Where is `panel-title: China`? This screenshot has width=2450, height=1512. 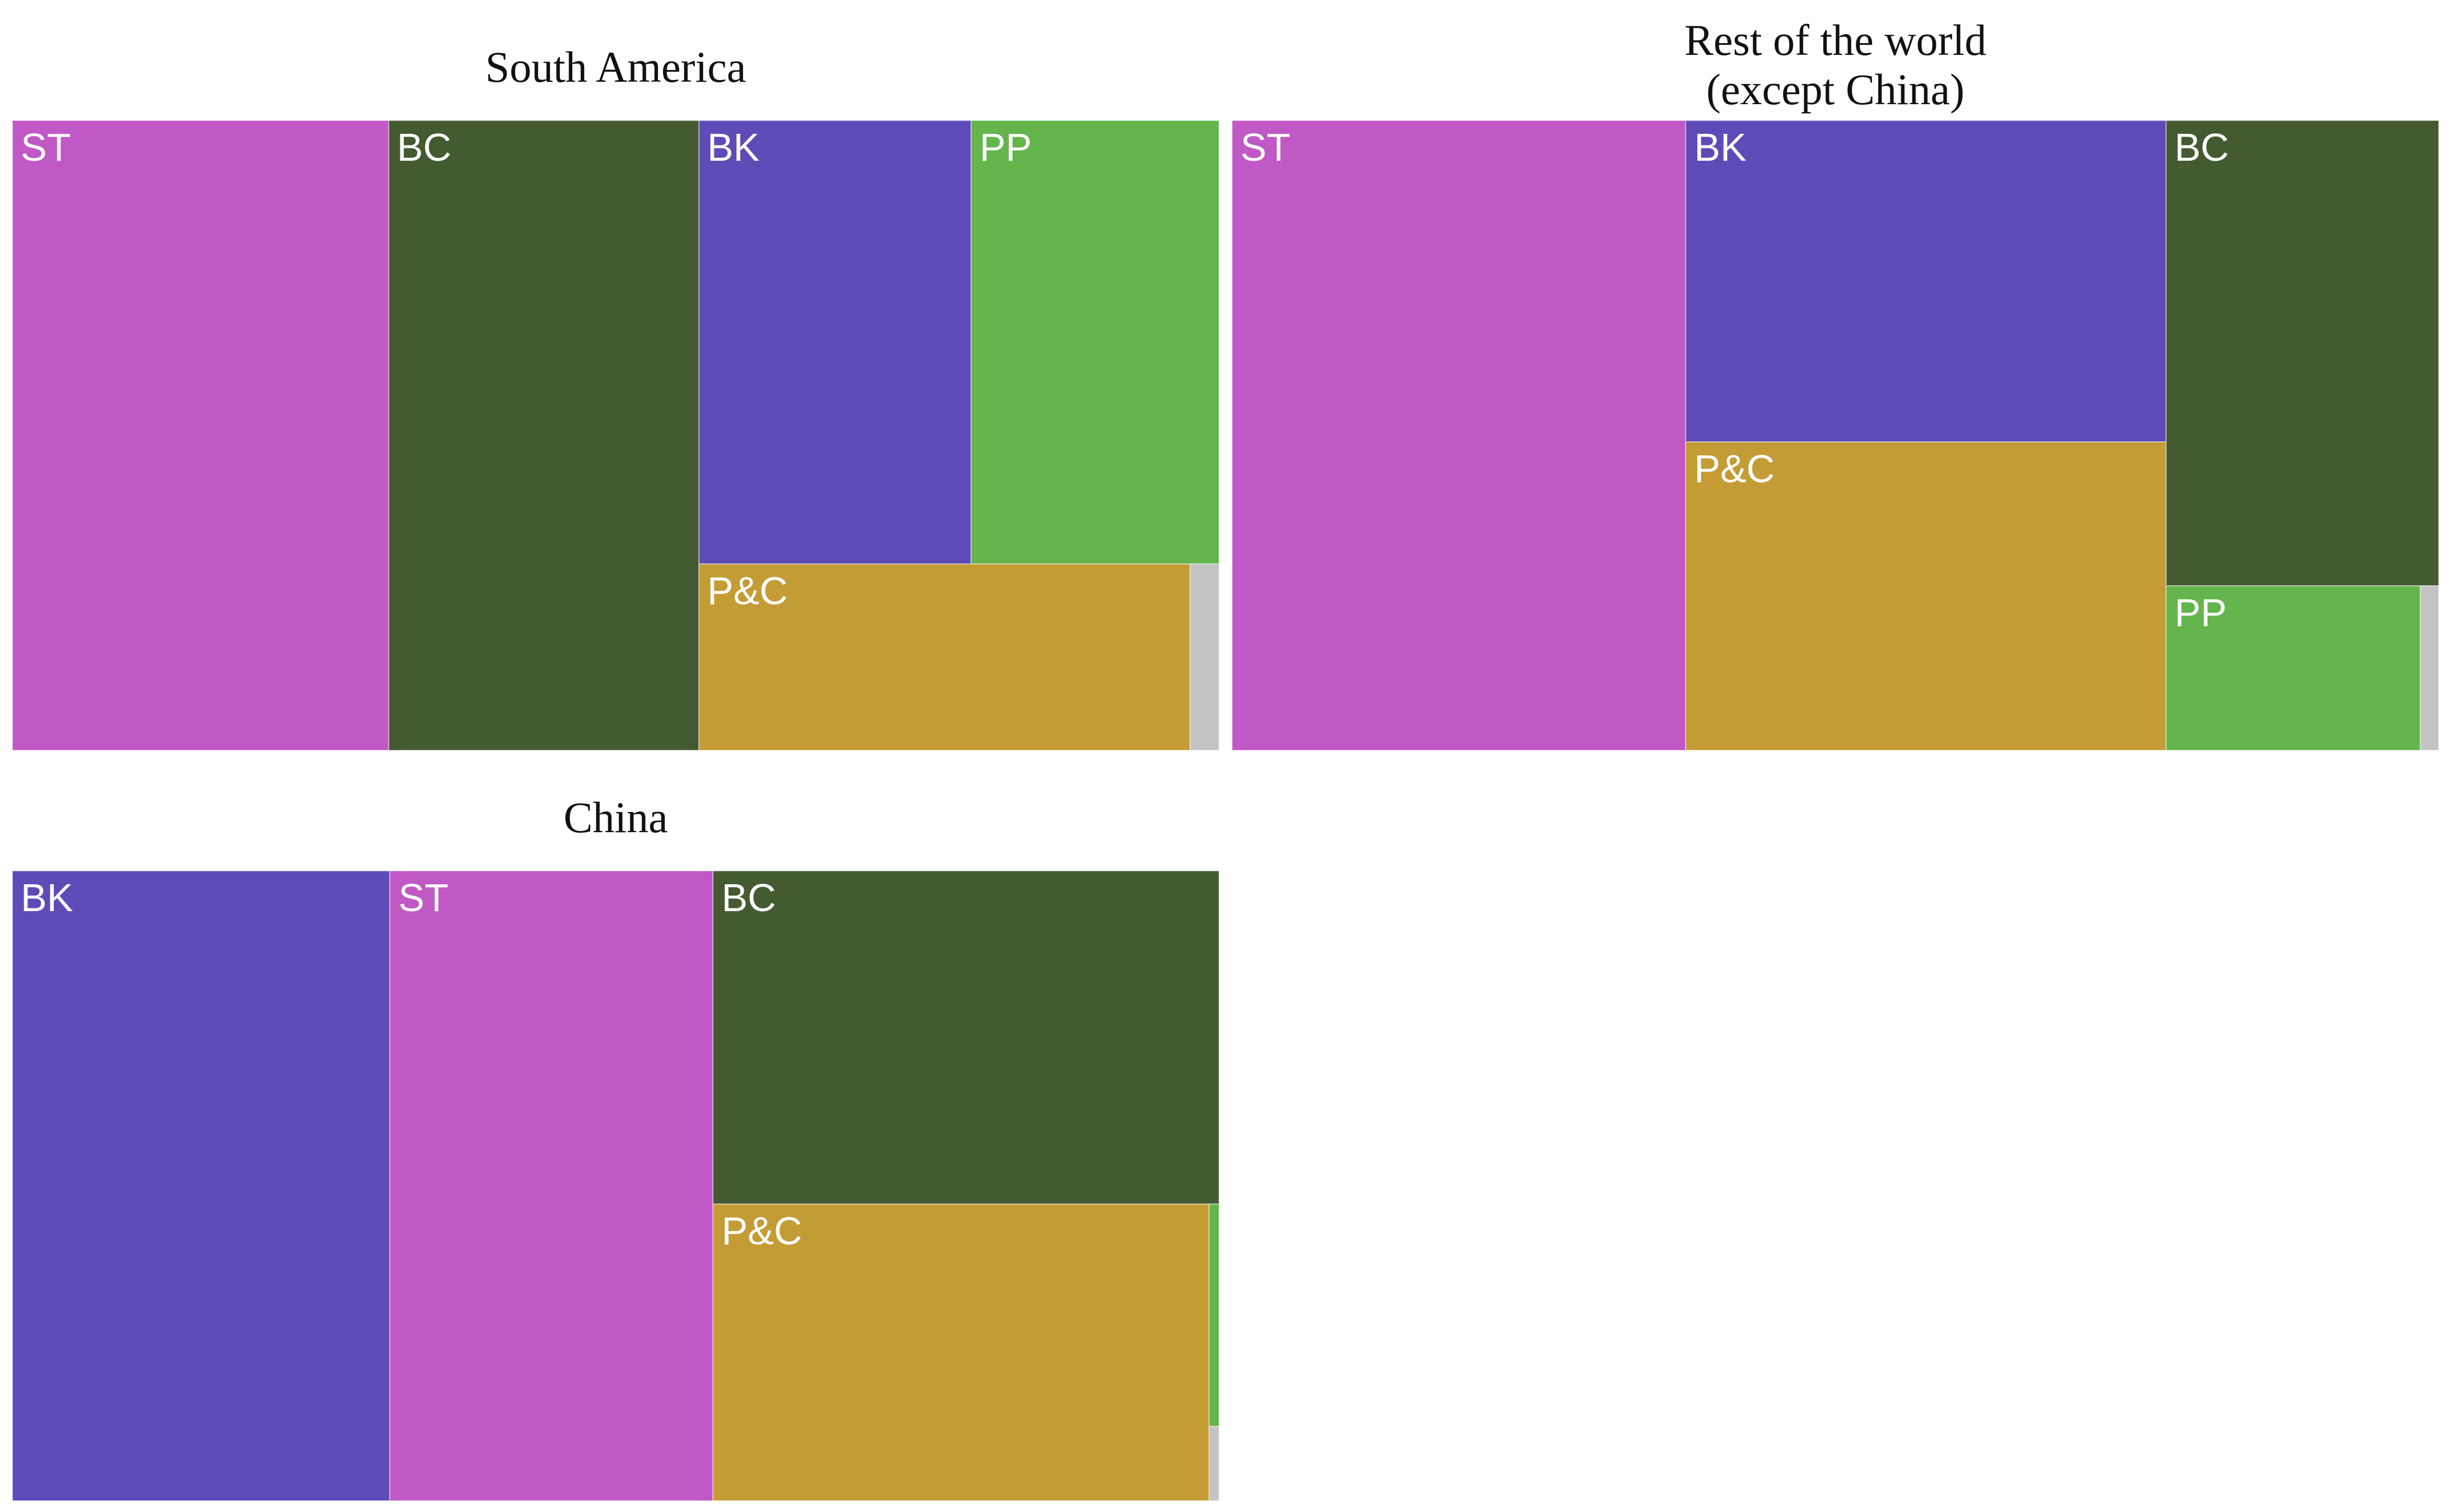
panel-title: China is located at coordinates (616, 818).